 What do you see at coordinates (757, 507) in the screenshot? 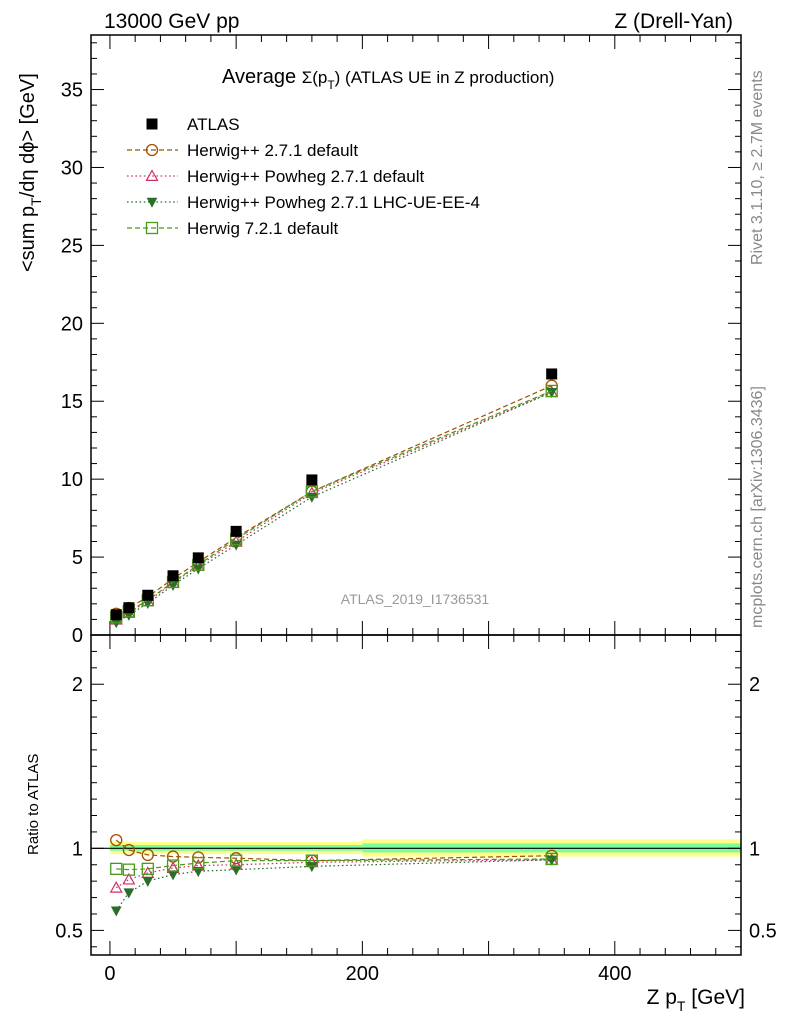
I see `mcplots-label: mcplots.cern.ch [arXiv:1306.3436]` at bounding box center [757, 507].